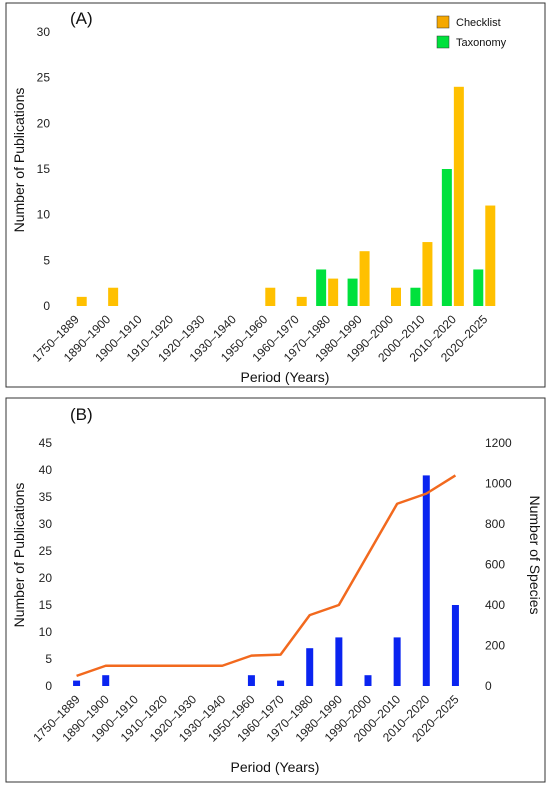 This screenshot has width=550, height=787. What do you see at coordinates (46, 578) in the screenshot?
I see `panel-b-y-tick-label: 20` at bounding box center [46, 578].